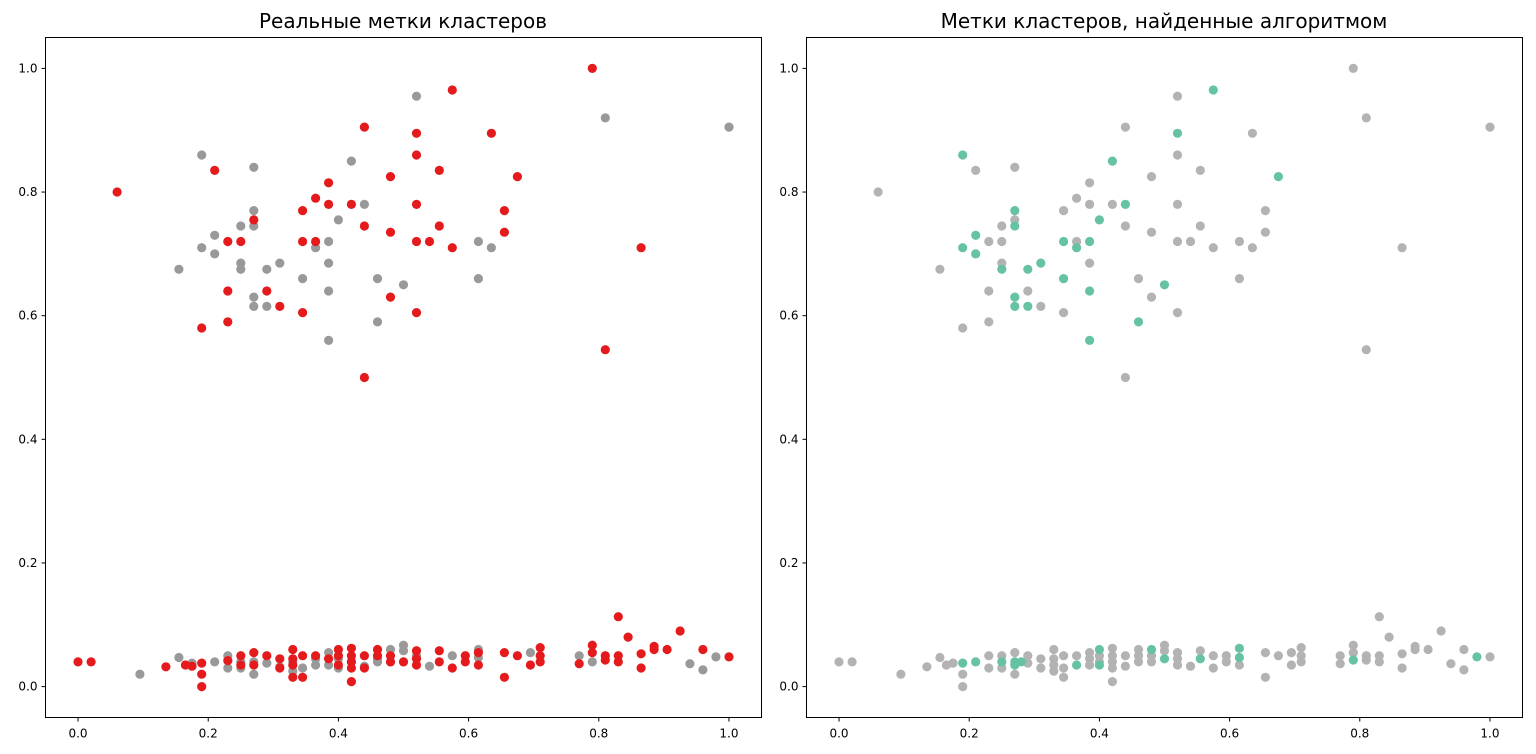 This screenshot has height=754, width=1536. What do you see at coordinates (788, 316) in the screenshot?
I see `right-y-tick-label: 0.6` at bounding box center [788, 316].